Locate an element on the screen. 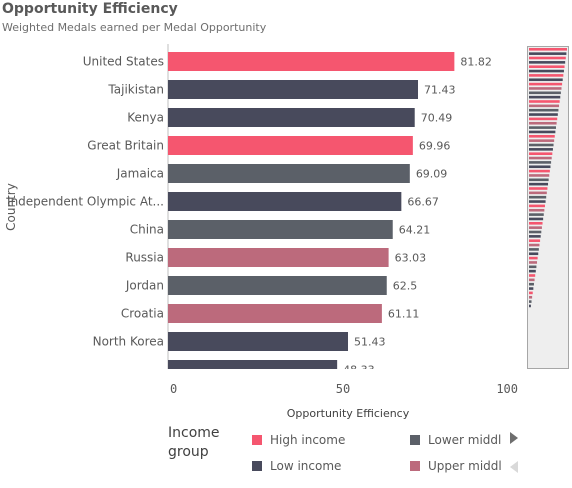 This screenshot has width=572, height=488. category-label: Tajikistan is located at coordinates (135, 90).